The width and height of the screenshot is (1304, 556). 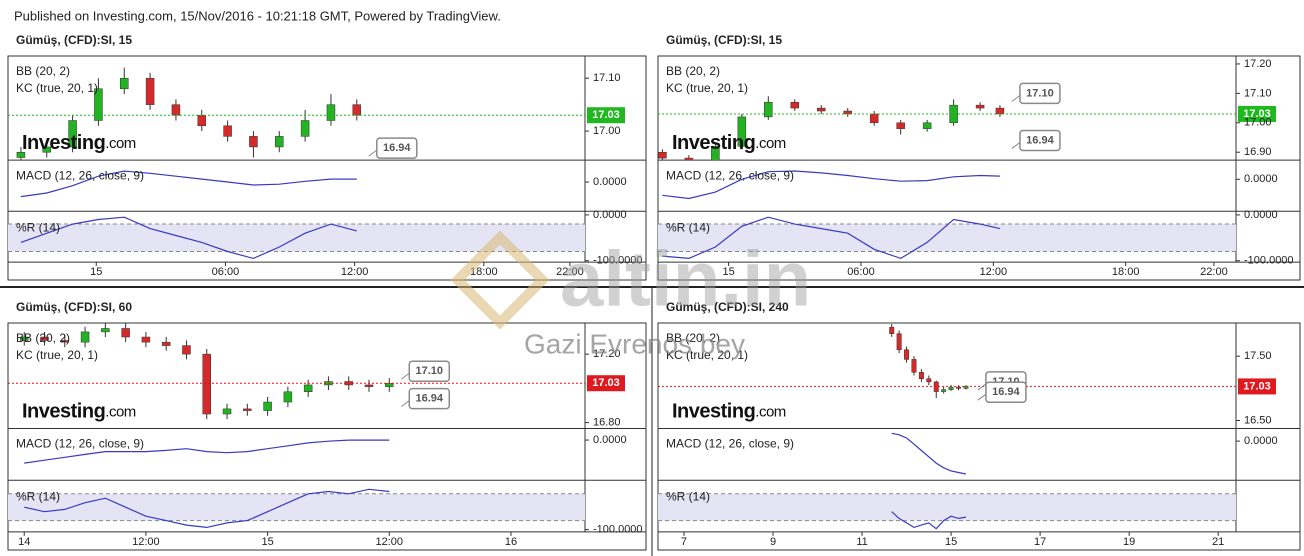 What do you see at coordinates (1129, 542) in the screenshot?
I see `x-tick-label: 19` at bounding box center [1129, 542].